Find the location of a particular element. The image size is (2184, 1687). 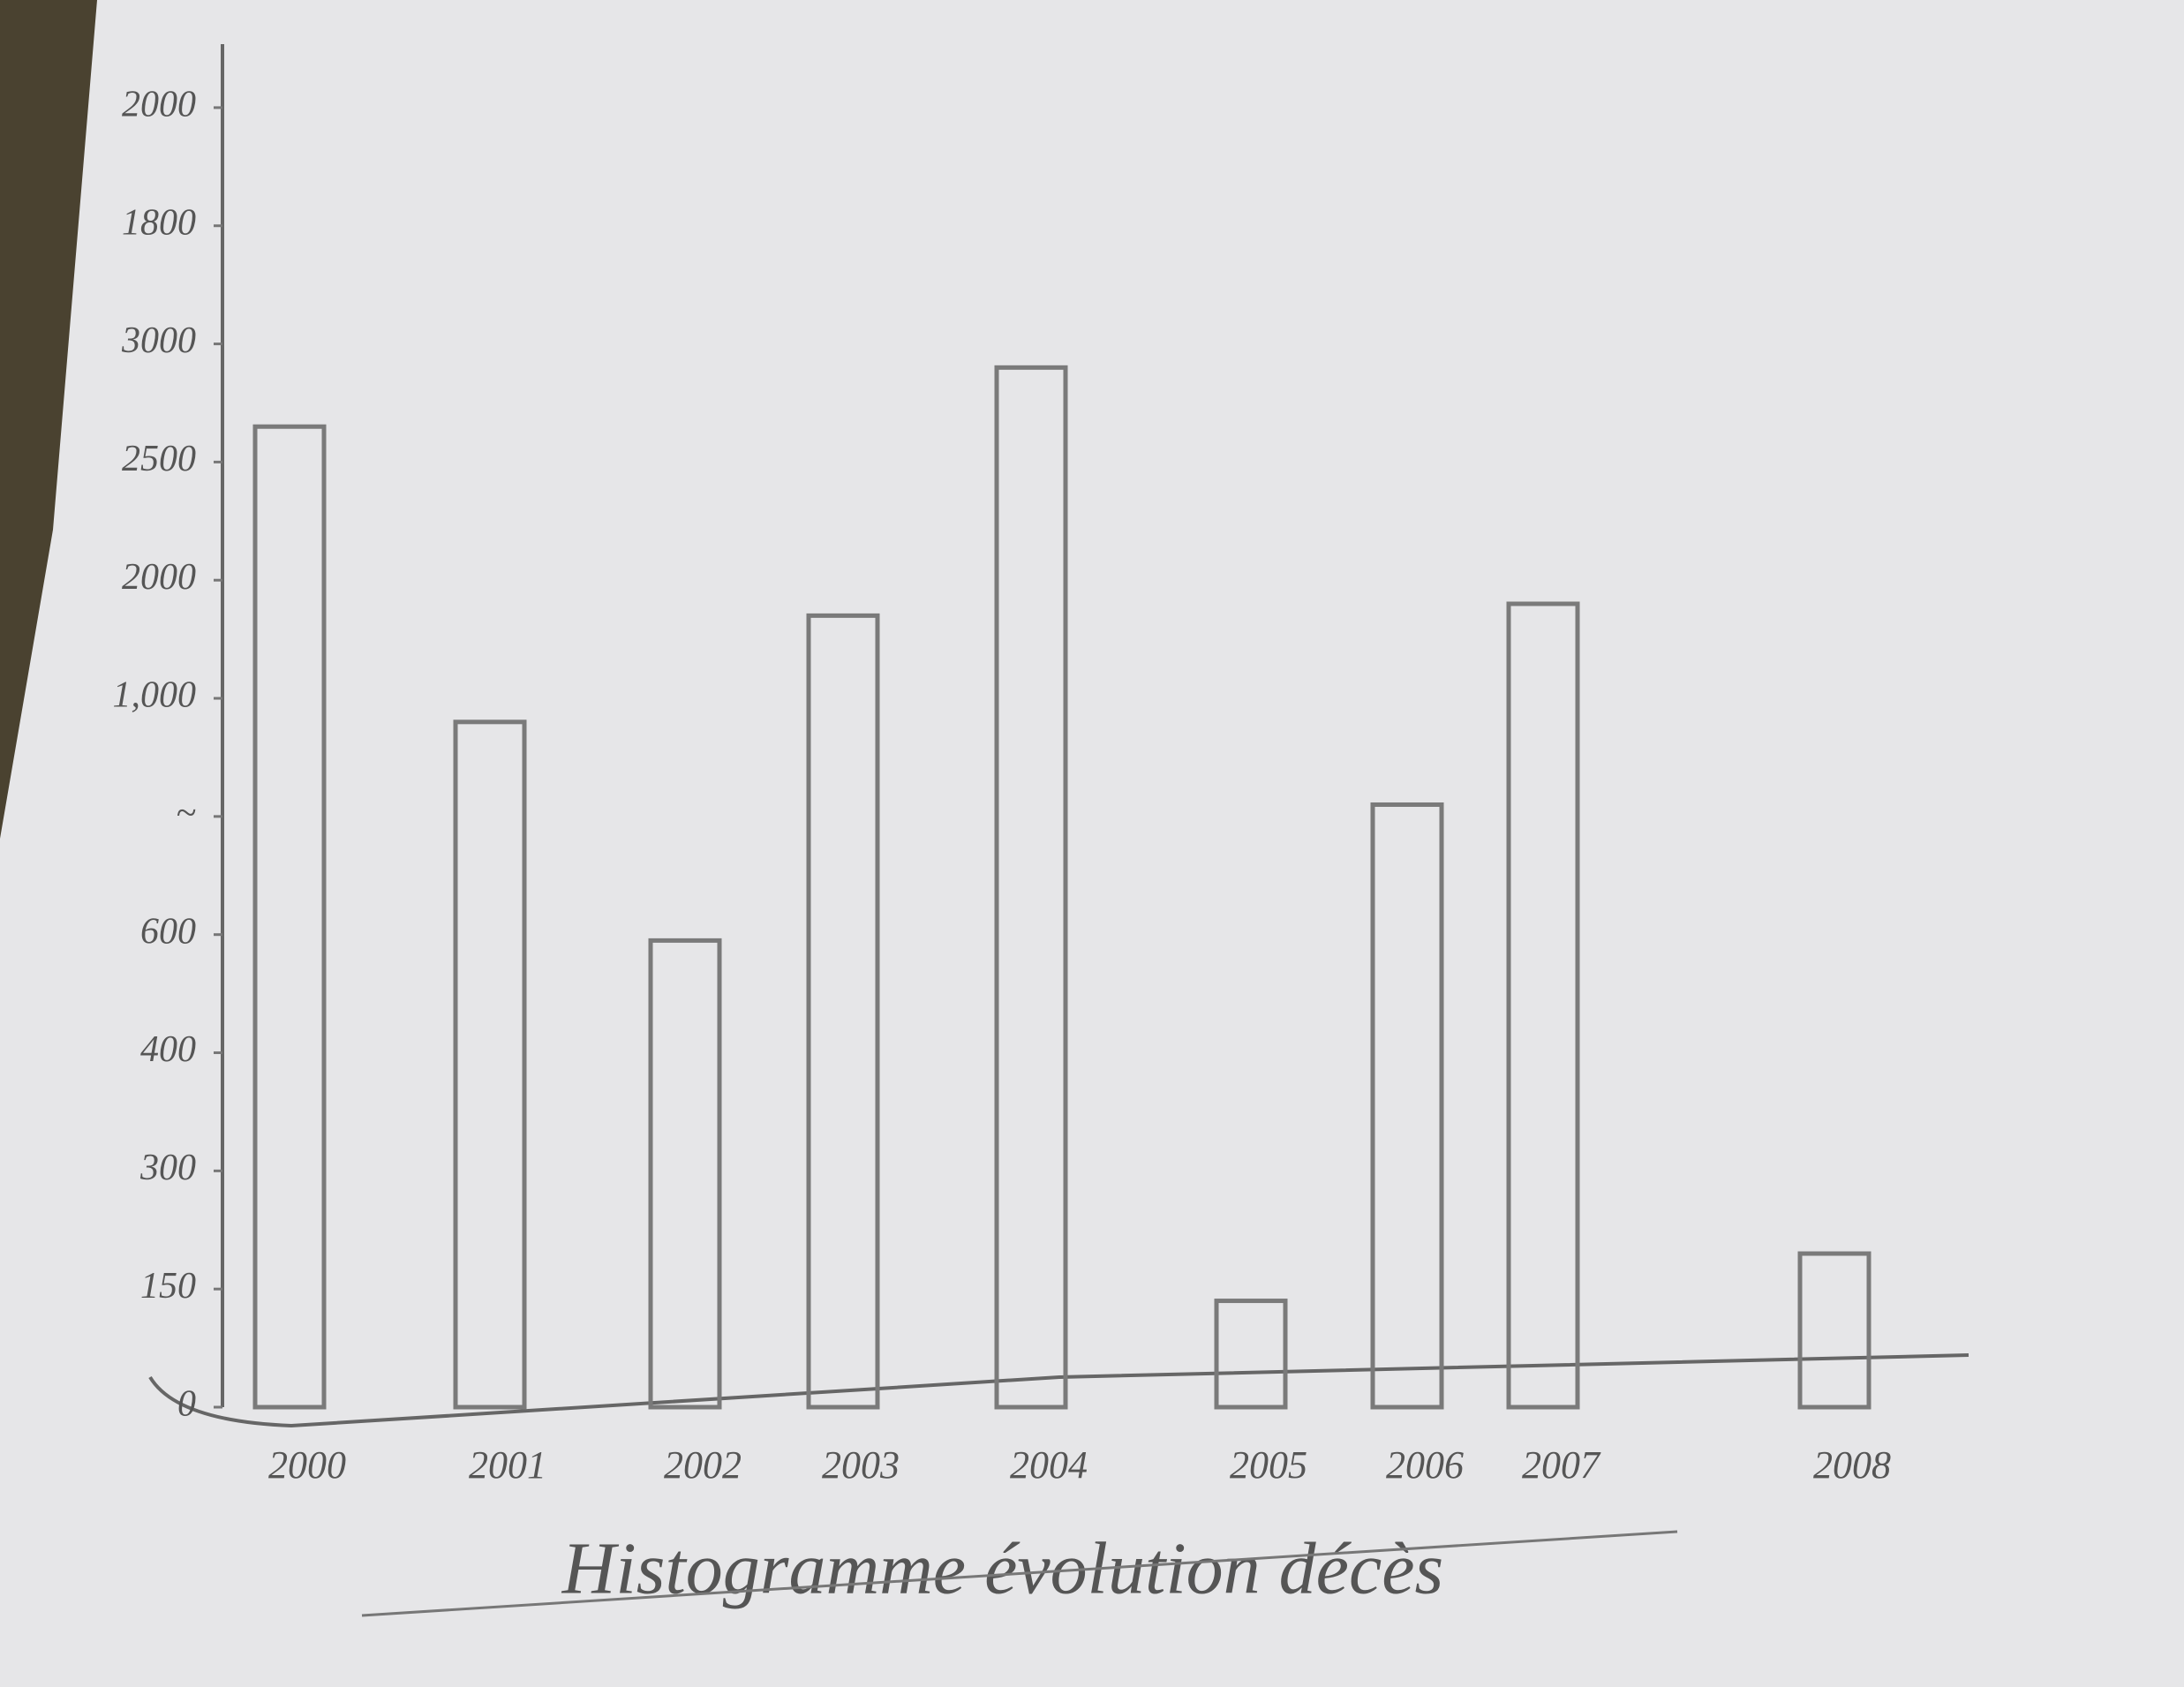

x-tick-label: 2000 is located at coordinates (307, 1465).